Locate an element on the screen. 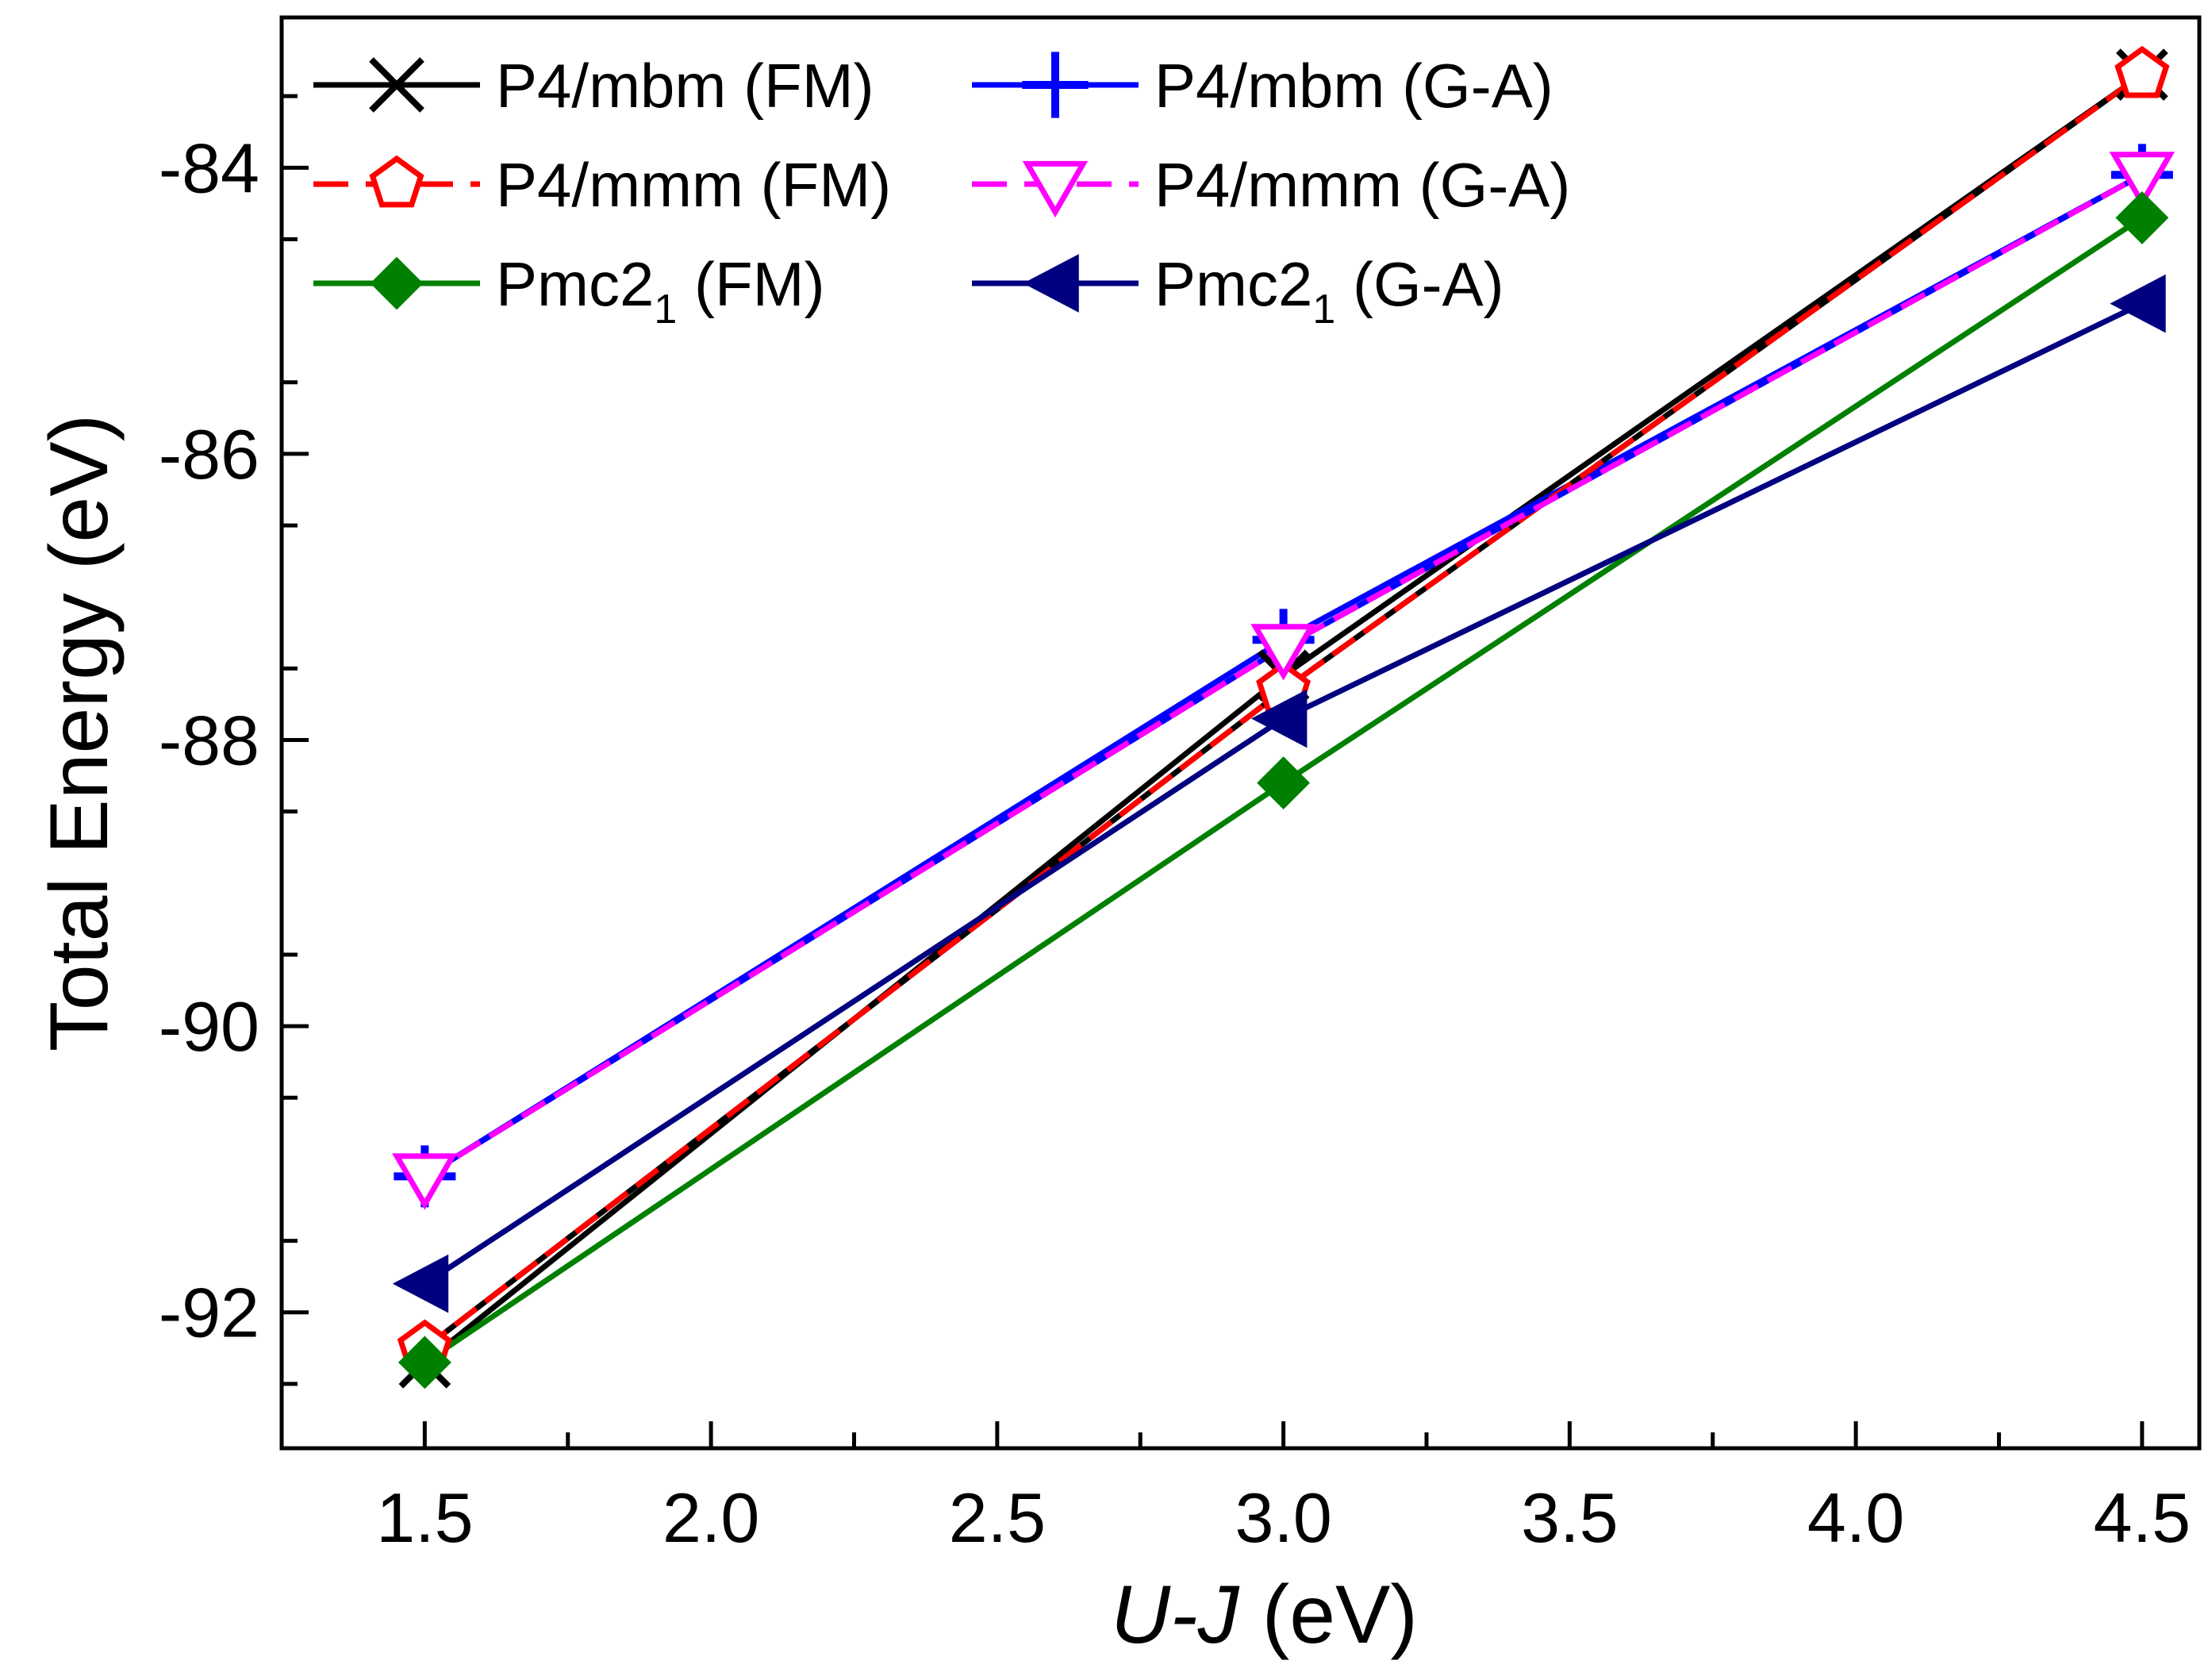 The image size is (2212, 1676). legend-entry: Pmc21 (FM) is located at coordinates (569, 291).